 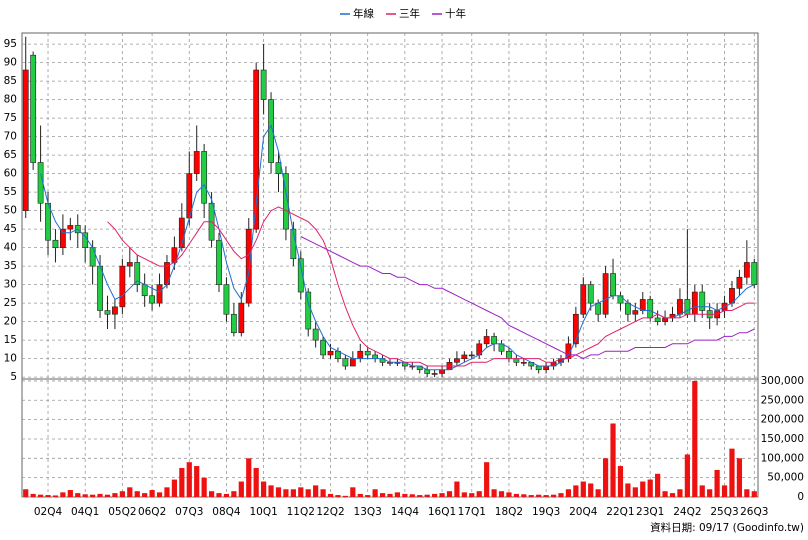 I want to click on x-tick-label: 24Q2, so click(x=687, y=512).